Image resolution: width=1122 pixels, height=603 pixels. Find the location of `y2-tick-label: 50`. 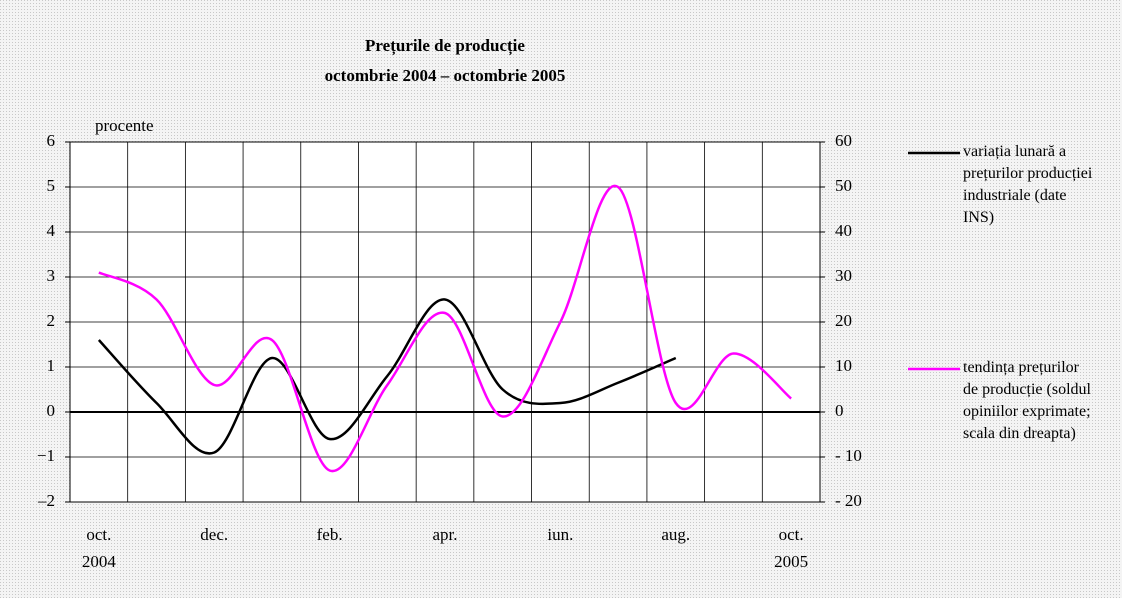

y2-tick-label: 50 is located at coordinates (843, 185).